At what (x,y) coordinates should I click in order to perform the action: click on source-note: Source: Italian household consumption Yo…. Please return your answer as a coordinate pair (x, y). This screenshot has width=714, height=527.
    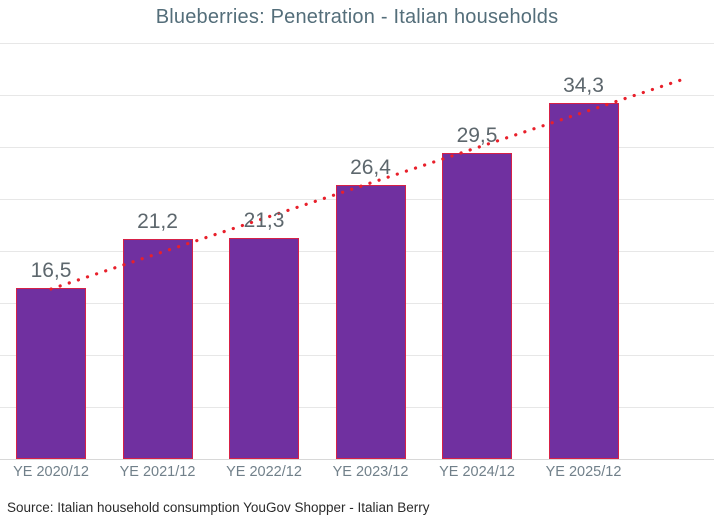
    Looking at the image, I should click on (218, 507).